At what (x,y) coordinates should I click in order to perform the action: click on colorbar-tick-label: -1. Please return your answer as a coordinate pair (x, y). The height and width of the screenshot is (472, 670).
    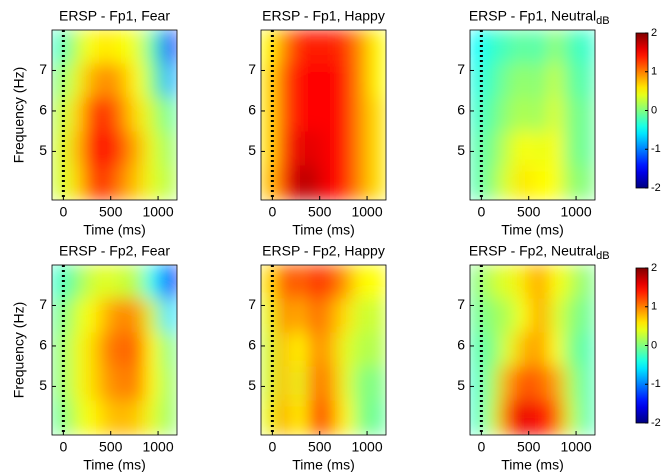
    Looking at the image, I should click on (656, 149).